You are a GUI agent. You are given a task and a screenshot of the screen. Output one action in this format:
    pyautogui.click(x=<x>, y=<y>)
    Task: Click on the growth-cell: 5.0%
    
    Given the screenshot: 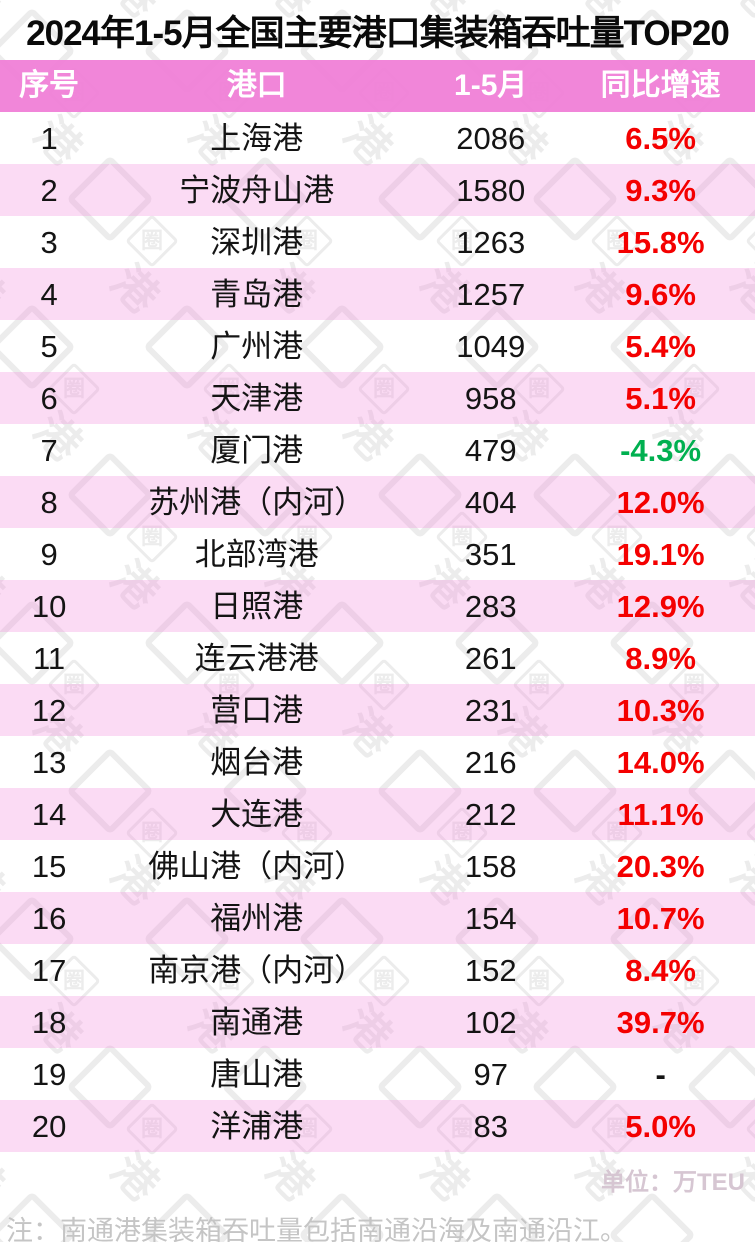 What is the action you would take?
    pyautogui.click(x=660, y=1126)
    